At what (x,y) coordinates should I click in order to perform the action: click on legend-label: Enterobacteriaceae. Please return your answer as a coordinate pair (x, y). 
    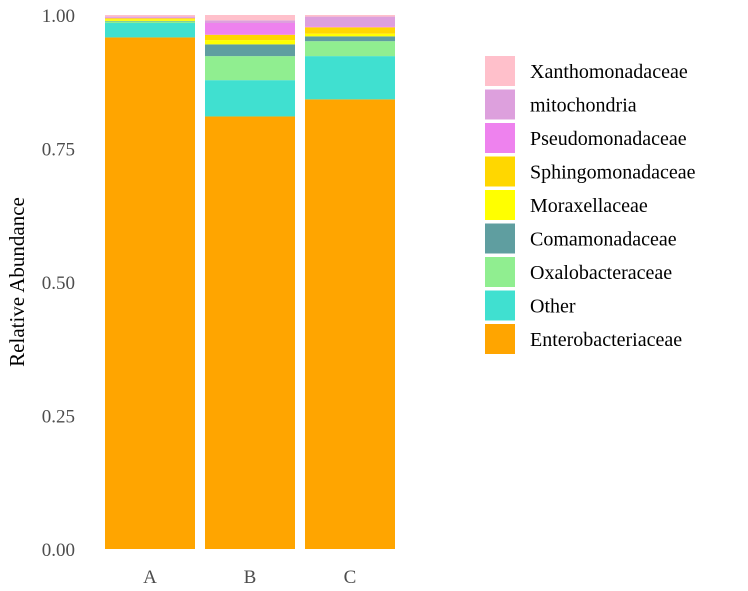
    Looking at the image, I should click on (606, 340).